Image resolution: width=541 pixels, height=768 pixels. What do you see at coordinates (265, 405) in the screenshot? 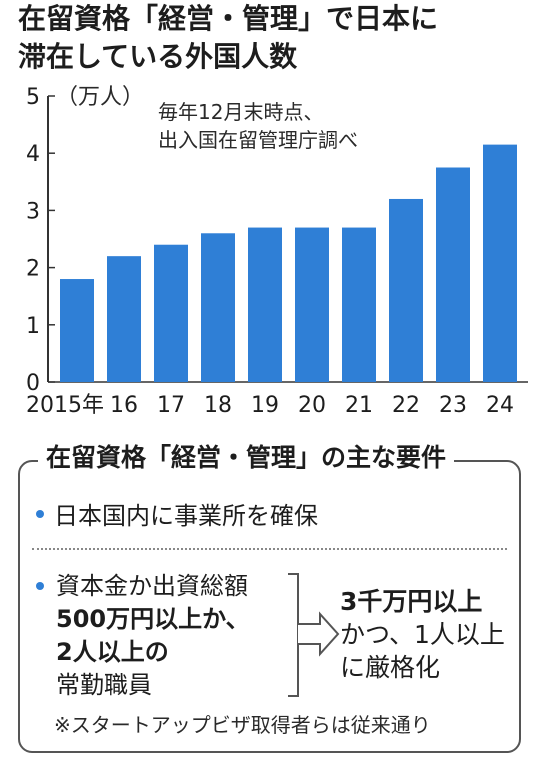
I see `x-tick-label: 19` at bounding box center [265, 405].